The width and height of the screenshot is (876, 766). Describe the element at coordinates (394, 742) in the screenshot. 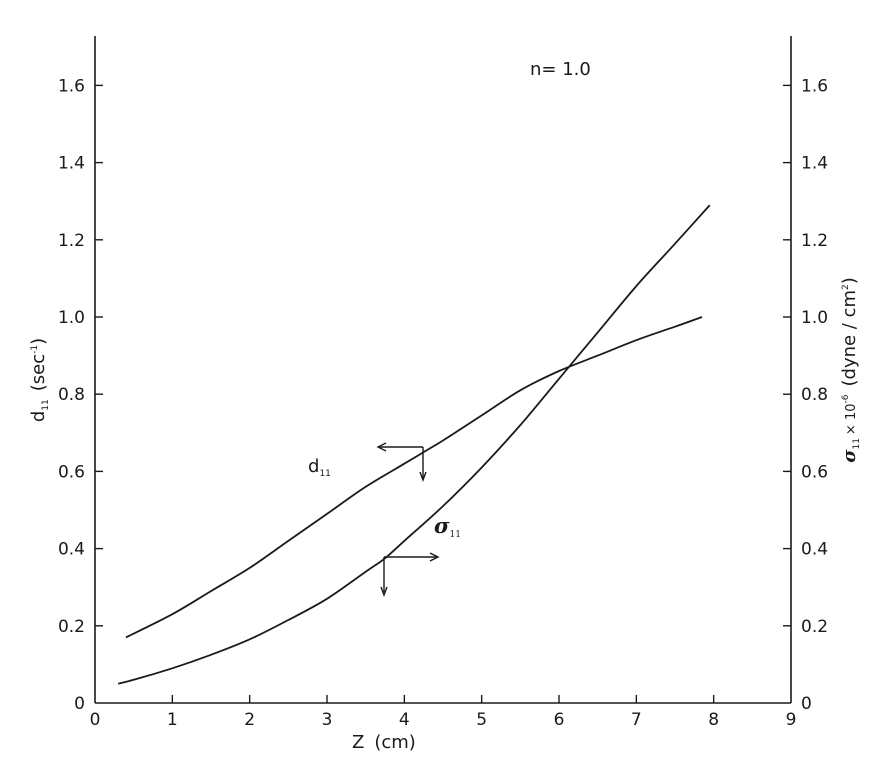

I see `x-axis-unit: (cm)` at that location.